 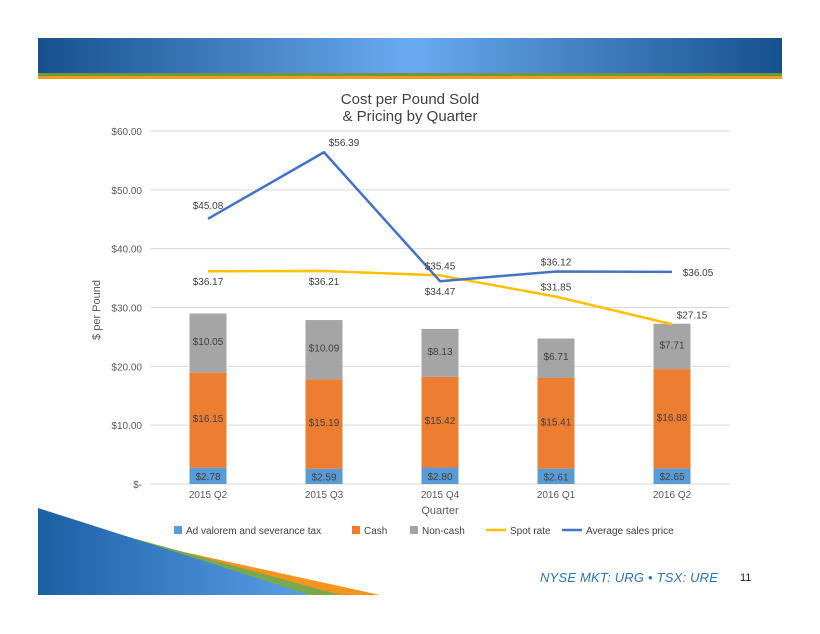 I want to click on x-tick-labels: 2015 Q2 2015 Q3 2015 Q4 2016 Q1 2016 Q2, so click(x=440, y=495).